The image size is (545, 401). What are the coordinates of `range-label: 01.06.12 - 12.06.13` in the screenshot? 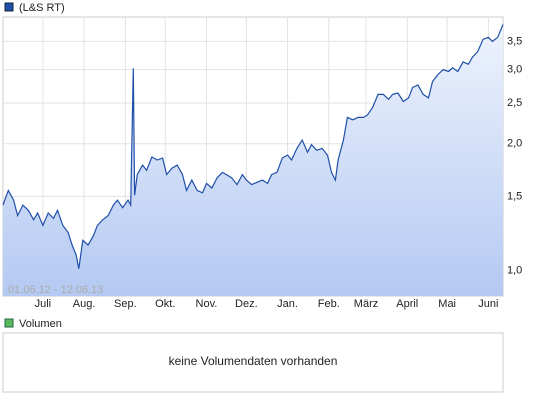 It's located at (55, 290).